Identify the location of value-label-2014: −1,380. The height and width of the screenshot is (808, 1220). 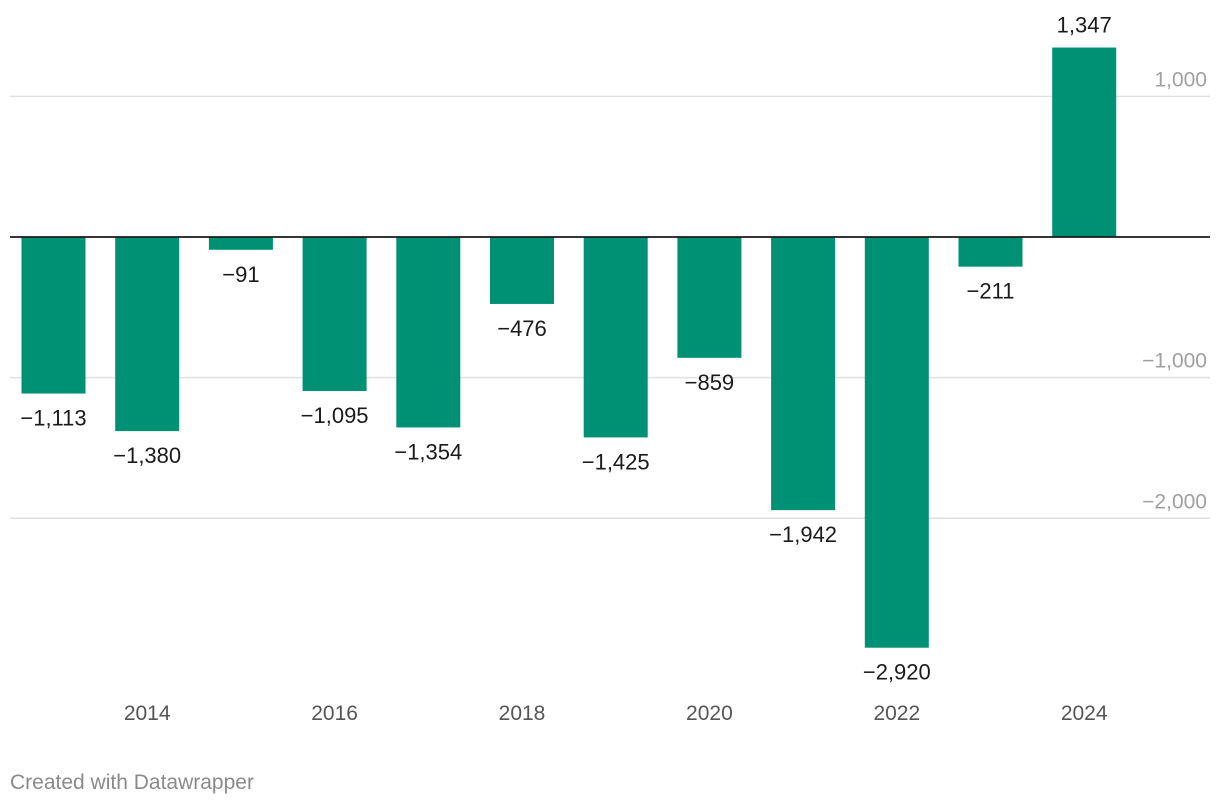
(147, 455).